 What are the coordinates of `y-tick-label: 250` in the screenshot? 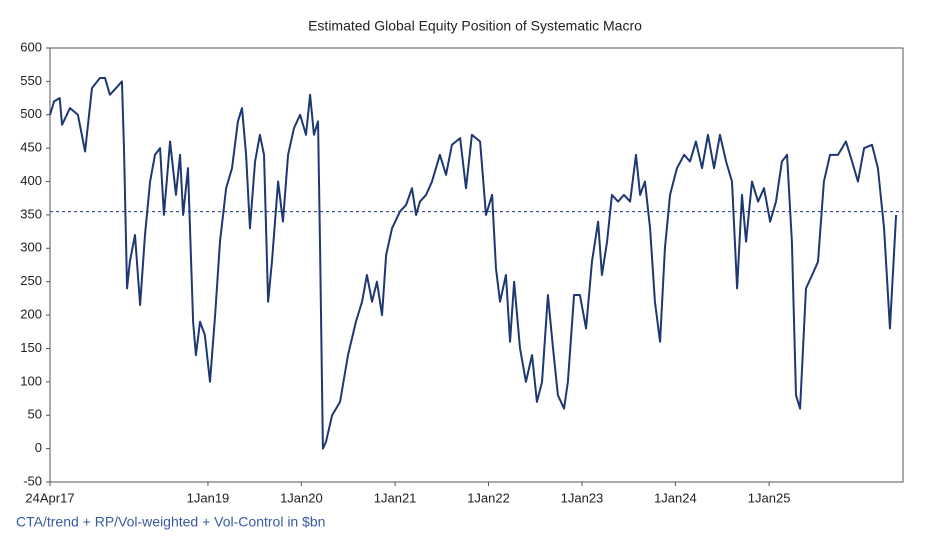 It's located at (31, 280).